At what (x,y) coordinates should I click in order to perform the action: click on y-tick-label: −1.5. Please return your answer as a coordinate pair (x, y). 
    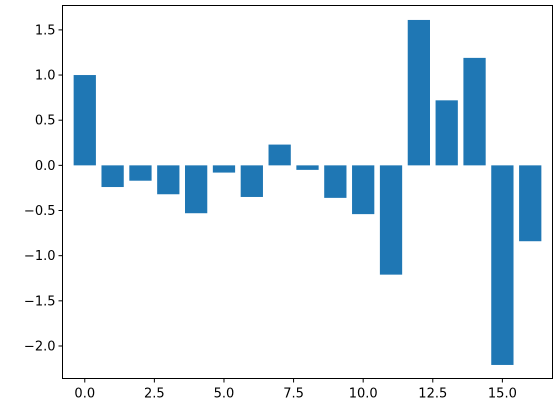
    Looking at the image, I should click on (40, 301).